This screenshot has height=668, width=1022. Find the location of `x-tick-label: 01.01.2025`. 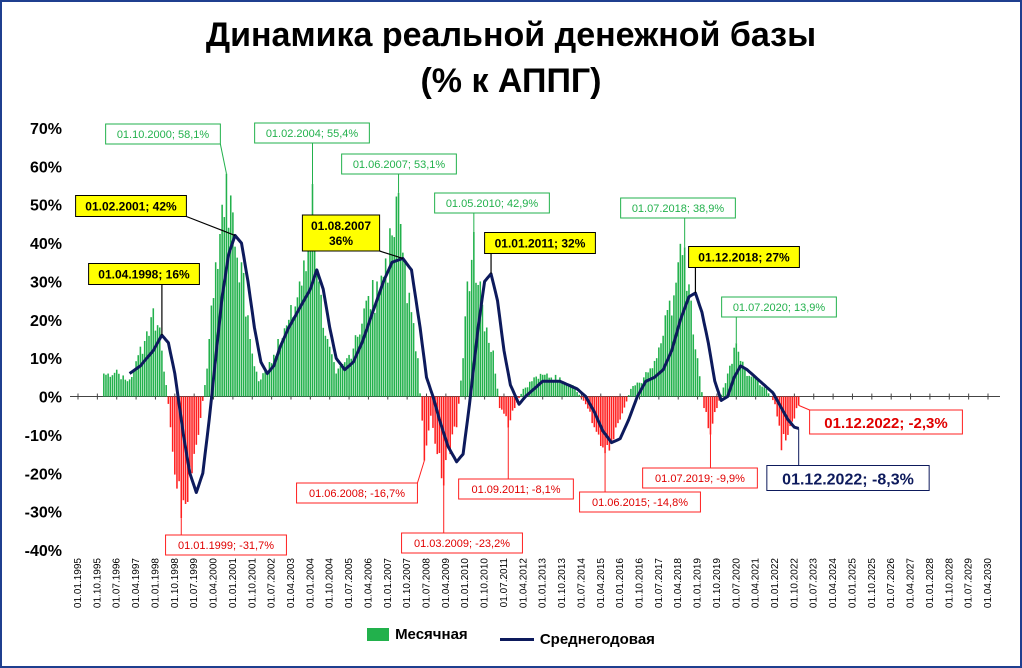

x-tick-label: 01.01.2025 is located at coordinates (852, 583).